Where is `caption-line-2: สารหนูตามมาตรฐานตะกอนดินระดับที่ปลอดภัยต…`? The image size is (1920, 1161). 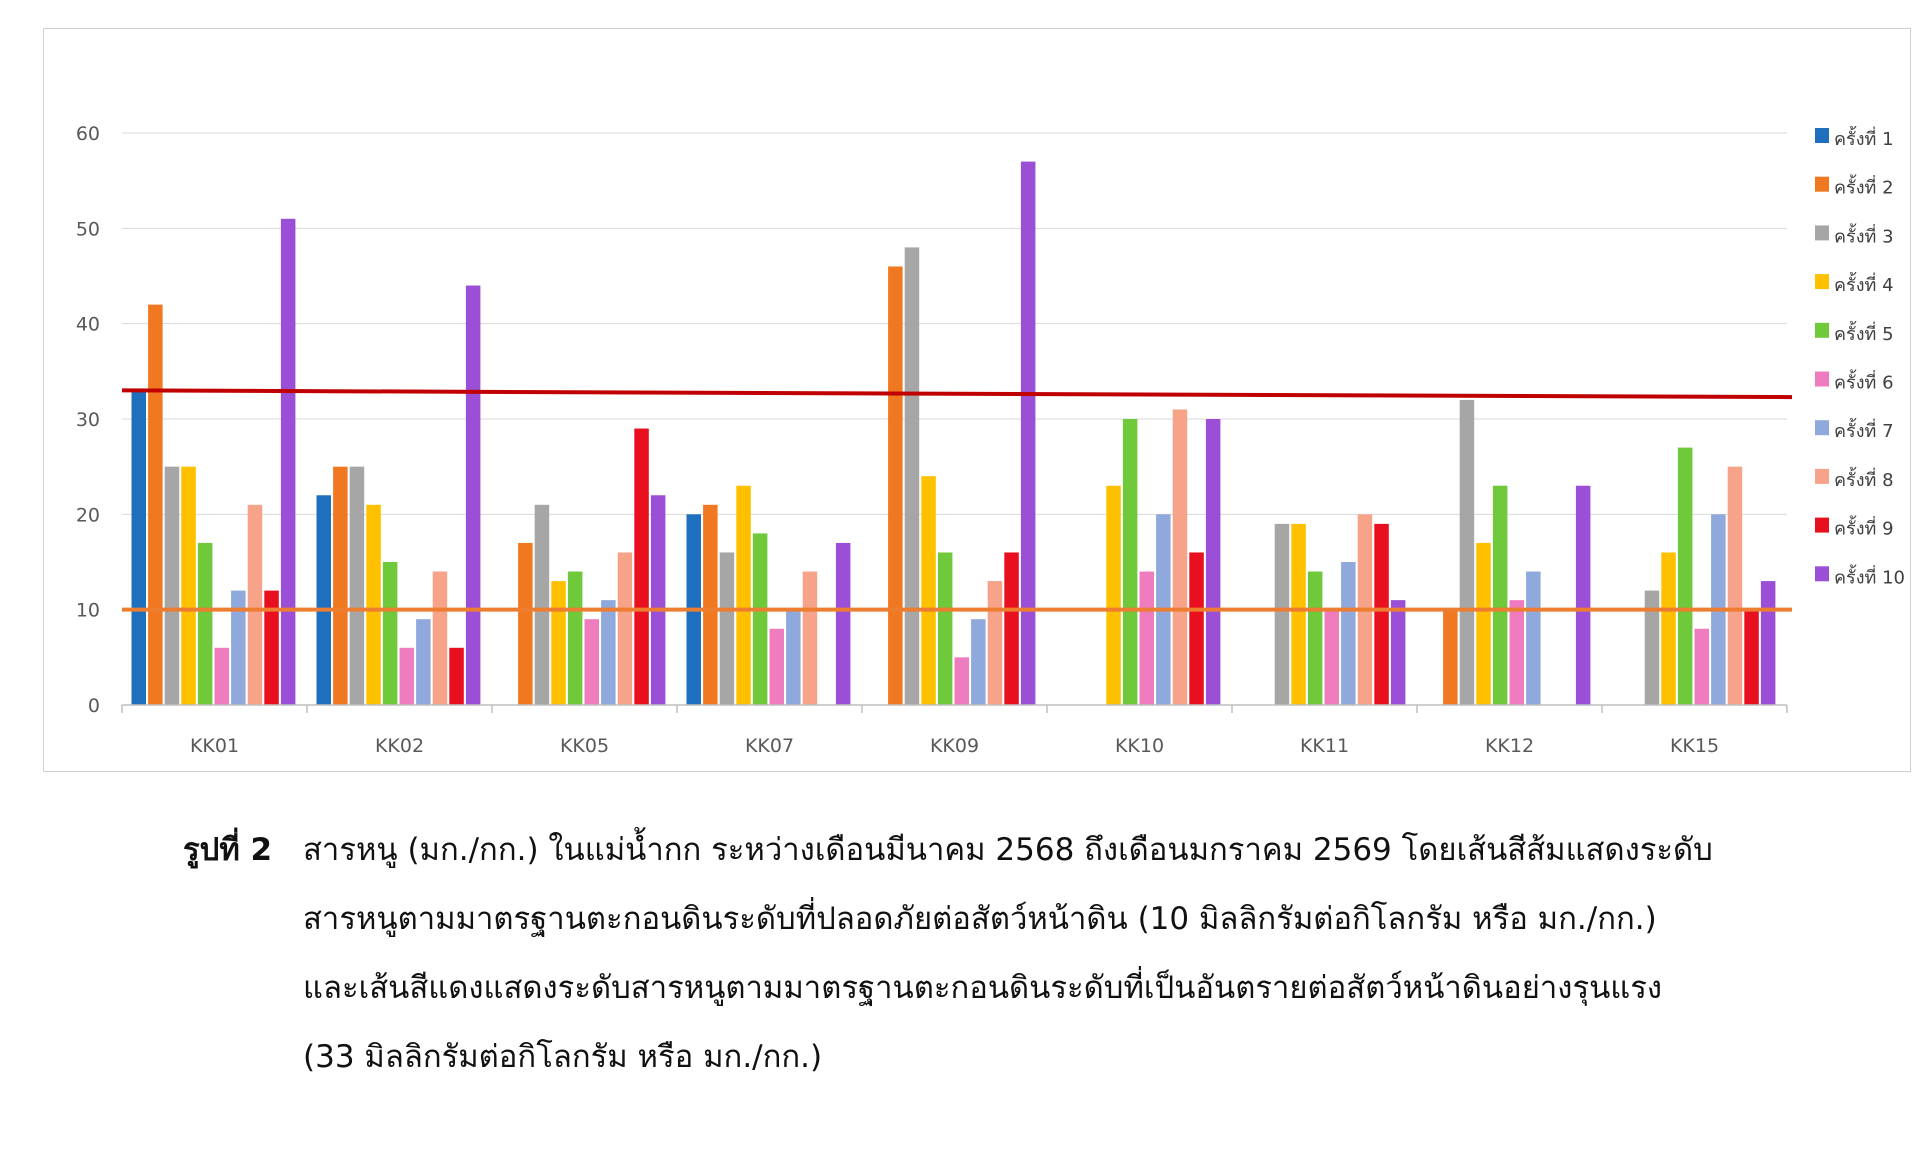 caption-line-2: สารหนูตามมาตรฐานตะกอนดินระดับที่ปลอดภัยต… is located at coordinates (980, 919).